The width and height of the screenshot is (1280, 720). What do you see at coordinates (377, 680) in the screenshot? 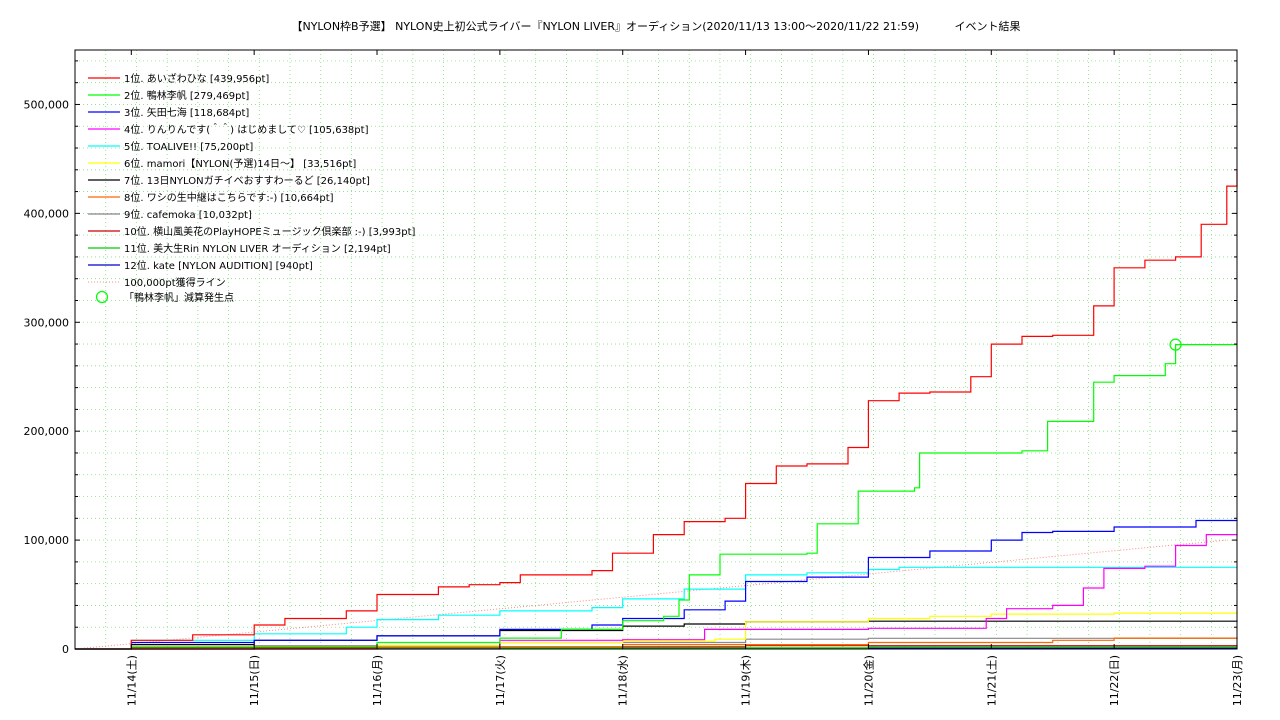
I see `x-tick-label: 11/16(月)` at bounding box center [377, 680].